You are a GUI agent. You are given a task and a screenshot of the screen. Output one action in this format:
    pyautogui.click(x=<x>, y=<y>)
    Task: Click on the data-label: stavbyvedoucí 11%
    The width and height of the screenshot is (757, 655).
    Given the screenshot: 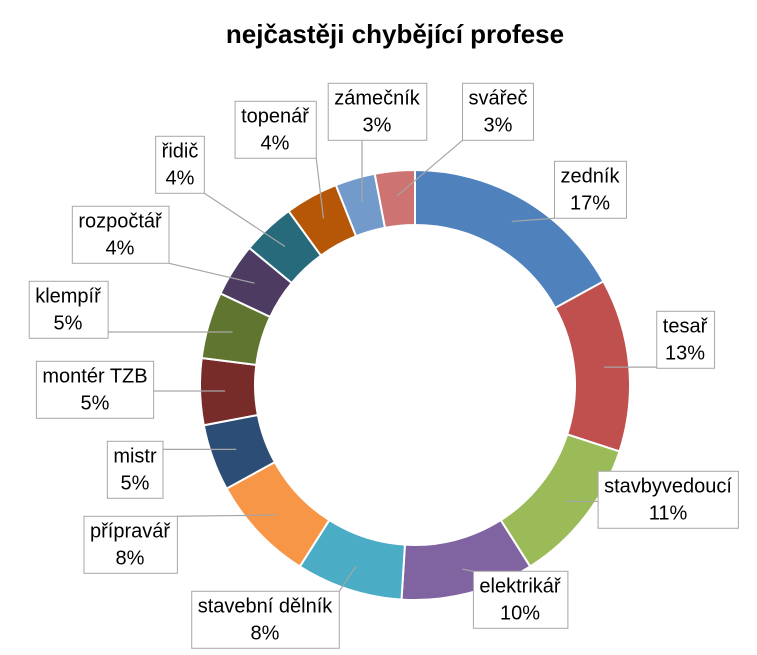 What is the action you would take?
    pyautogui.click(x=668, y=499)
    